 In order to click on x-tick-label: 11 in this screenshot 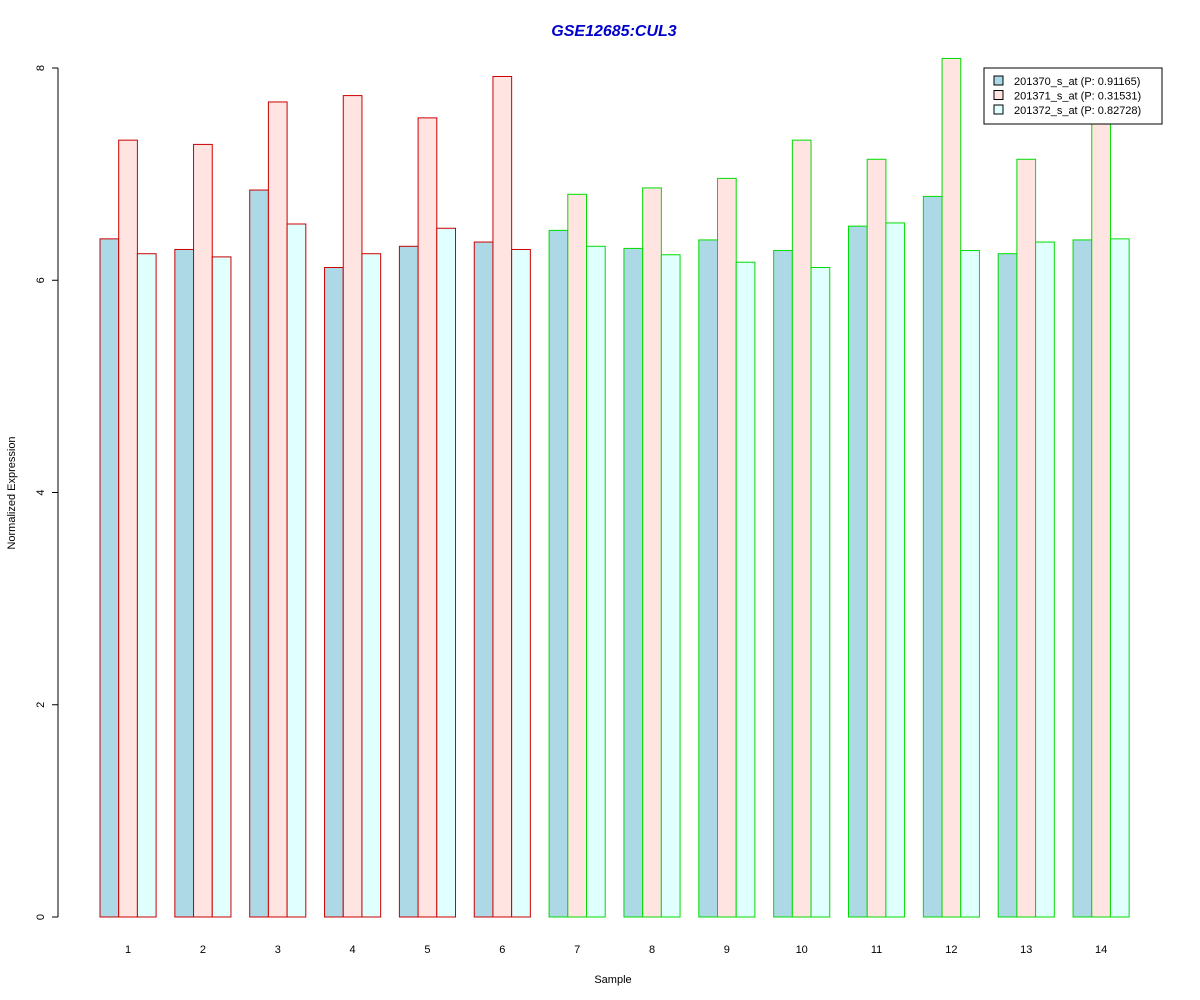, I will do `click(876, 950)`.